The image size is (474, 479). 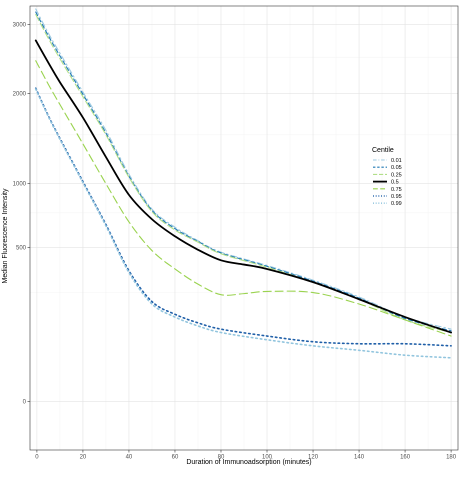 What do you see at coordinates (20, 25) in the screenshot?
I see `y-tick-label: 3000` at bounding box center [20, 25].